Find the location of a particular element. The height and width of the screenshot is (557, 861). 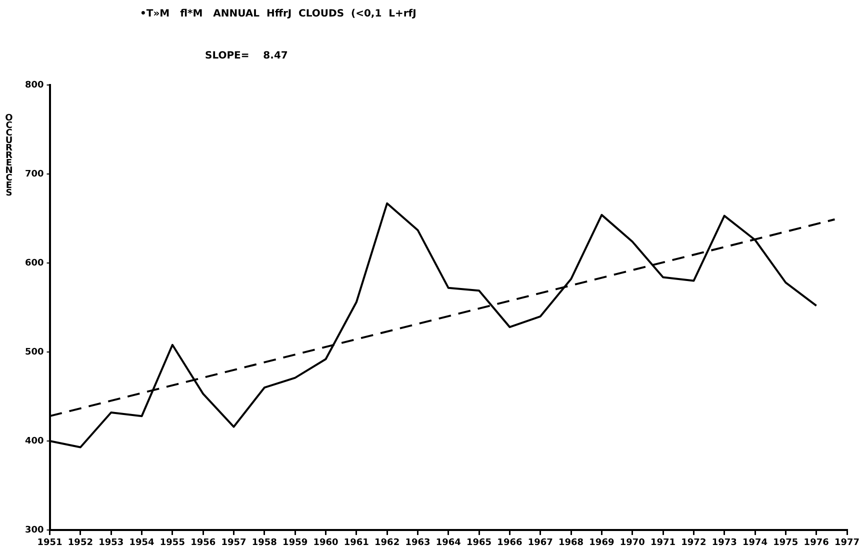

x-tick-label: 1962 is located at coordinates (387, 543).